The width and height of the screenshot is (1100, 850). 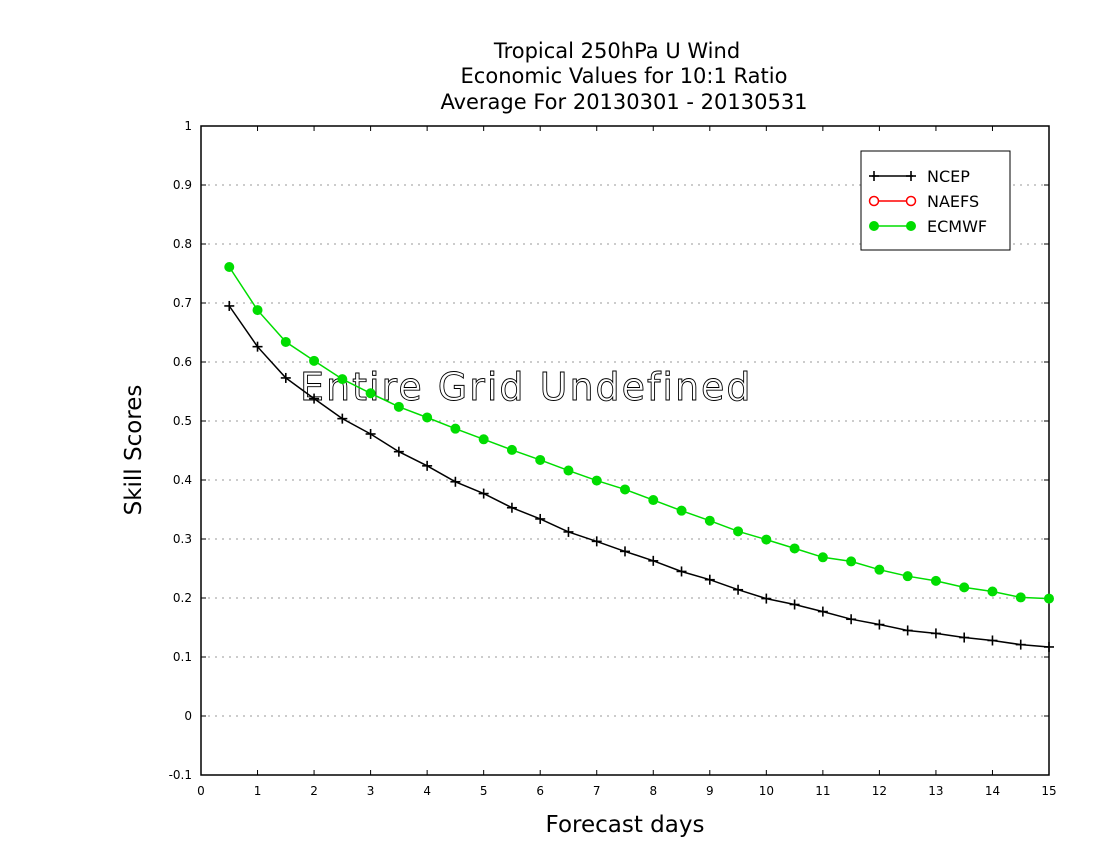 I want to click on x-tick-label: 14, so click(x=992, y=791).